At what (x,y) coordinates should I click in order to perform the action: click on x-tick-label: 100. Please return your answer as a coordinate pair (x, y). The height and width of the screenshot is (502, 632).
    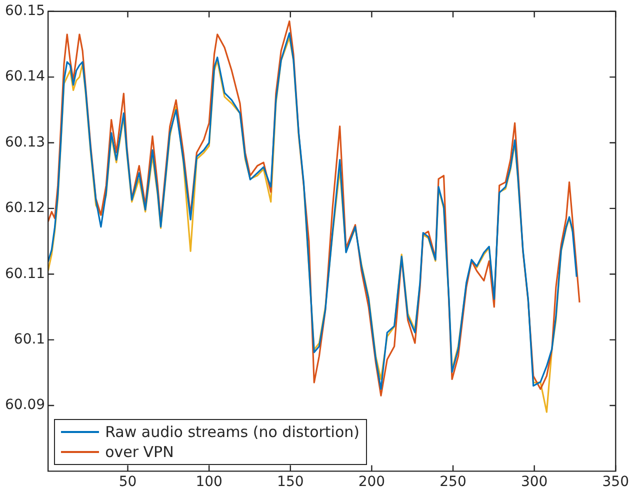
    Looking at the image, I should click on (209, 482).